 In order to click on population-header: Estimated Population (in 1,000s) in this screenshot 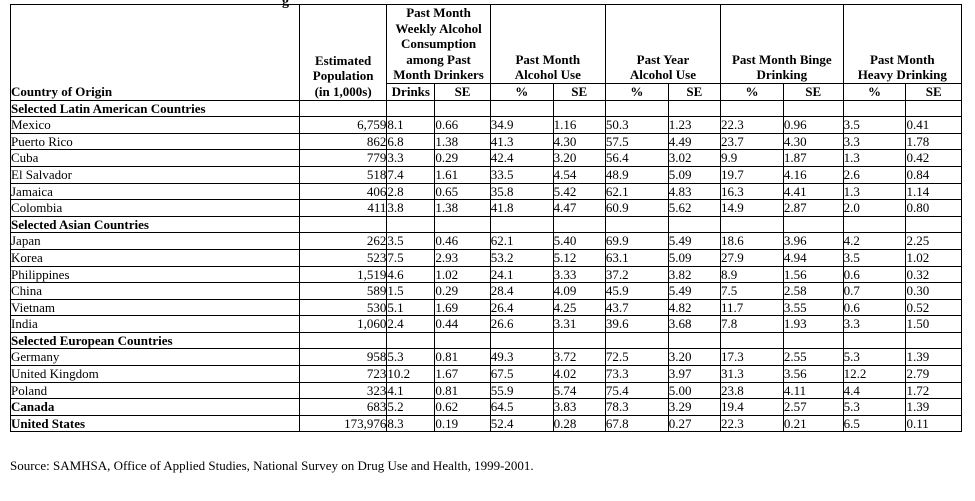, I will do `click(343, 52)`.